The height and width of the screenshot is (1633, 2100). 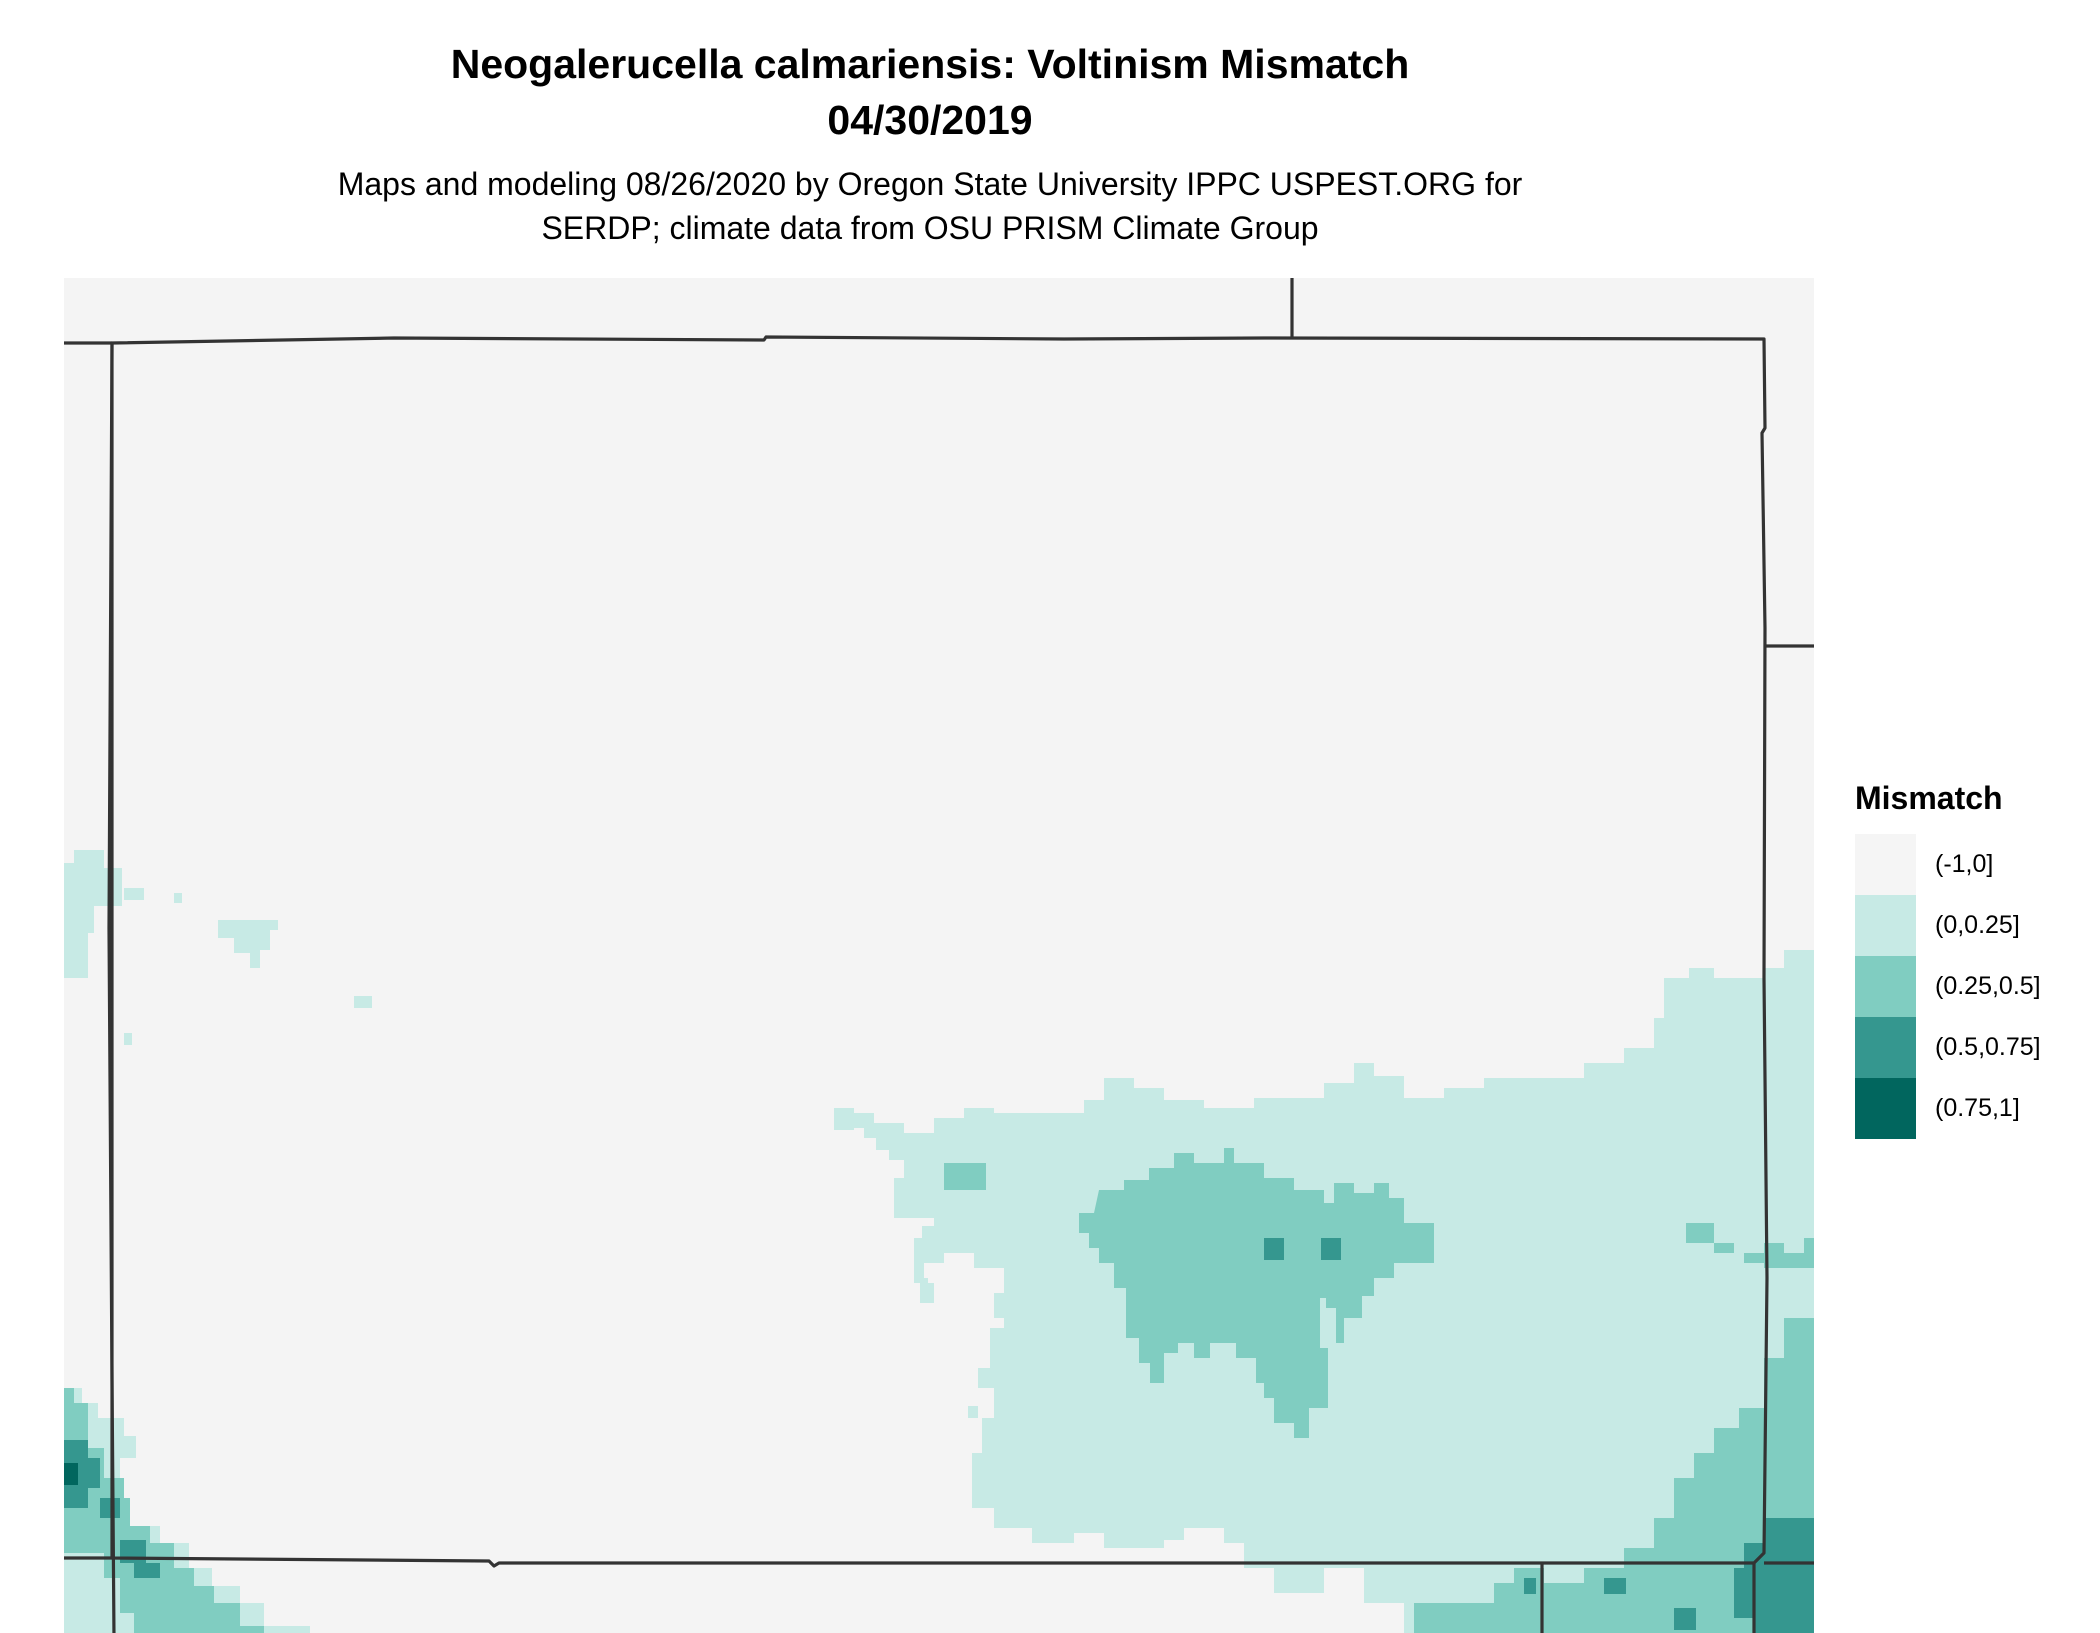 I want to click on legend-label: (0.5,0.75], so click(x=1988, y=1047).